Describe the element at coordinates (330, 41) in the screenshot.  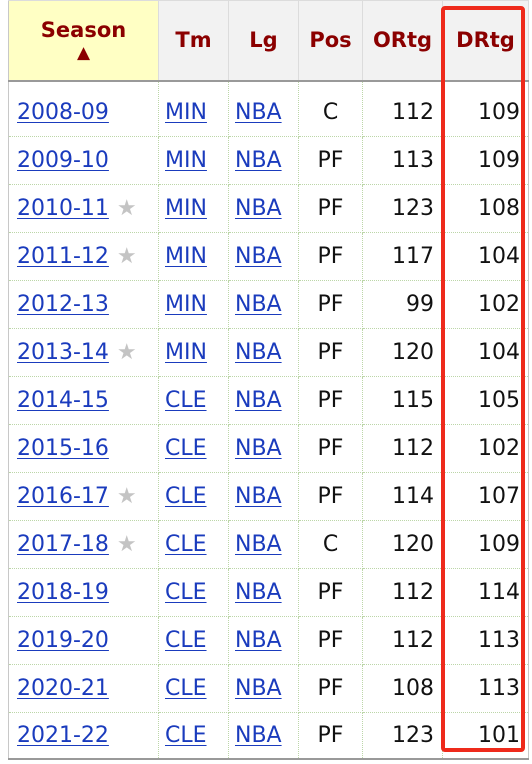
I see `pos-column-header: Pos` at that location.